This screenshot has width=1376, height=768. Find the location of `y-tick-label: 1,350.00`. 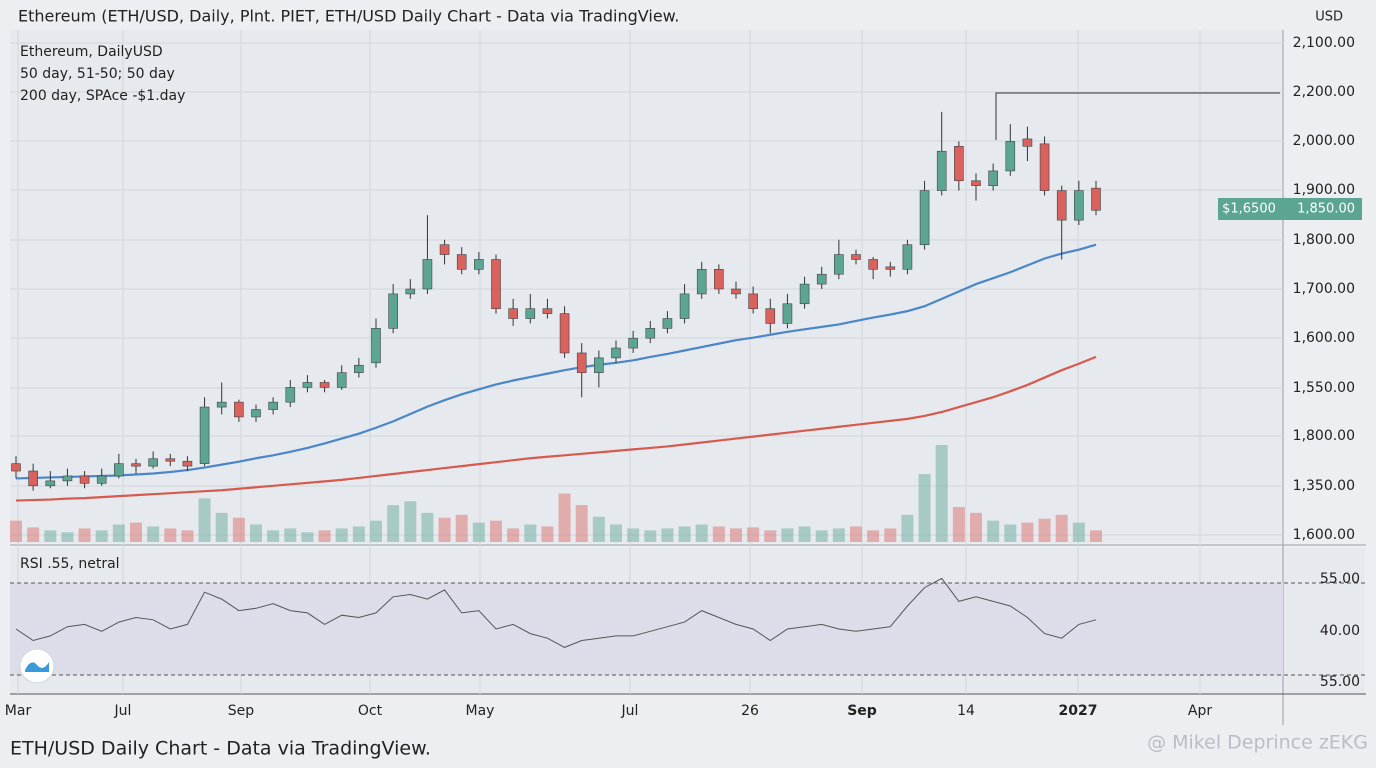

y-tick-label: 1,350.00 is located at coordinates (1324, 486).